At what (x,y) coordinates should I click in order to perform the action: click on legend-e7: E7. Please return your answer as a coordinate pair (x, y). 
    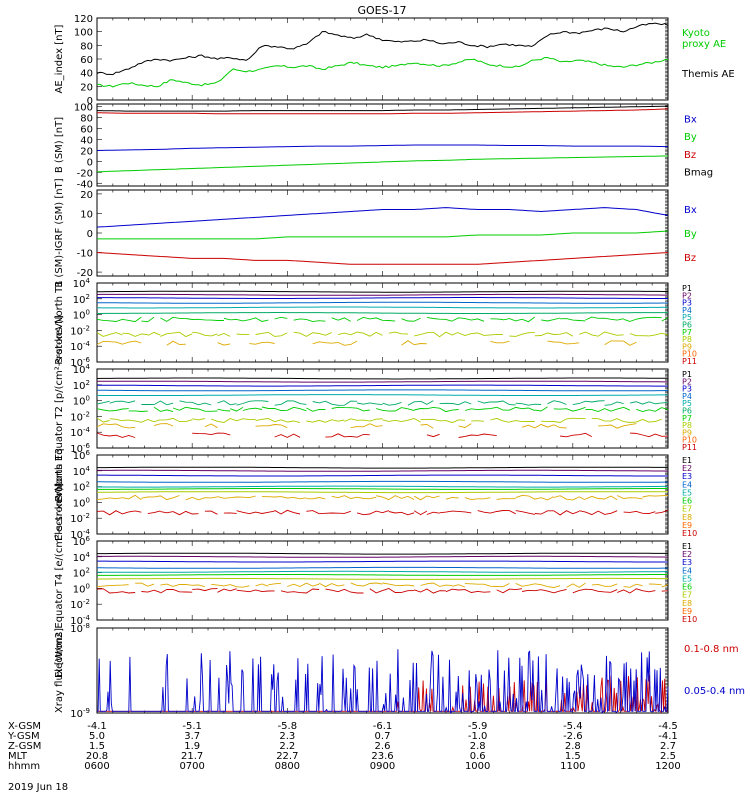
    Looking at the image, I should click on (687, 595).